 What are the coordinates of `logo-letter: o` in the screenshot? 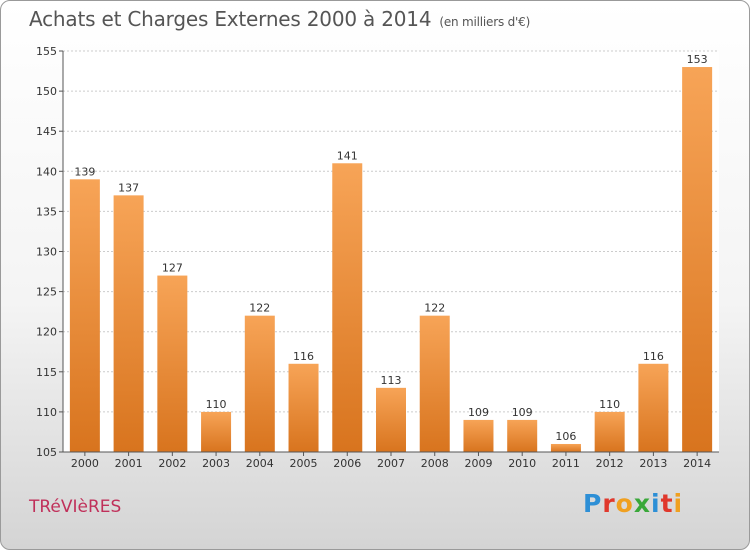 It's located at (624, 503).